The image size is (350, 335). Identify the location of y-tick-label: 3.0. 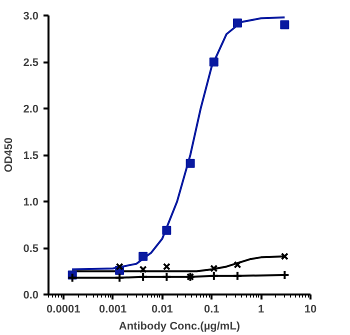
(31, 16).